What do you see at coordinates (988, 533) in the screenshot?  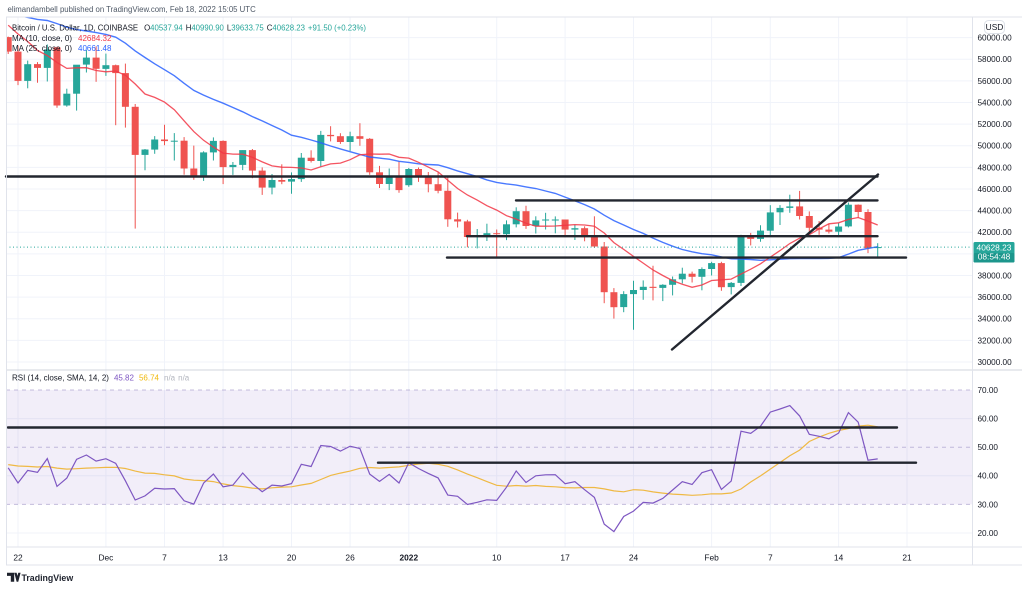 I see `svg-text: 20.00` at bounding box center [988, 533].